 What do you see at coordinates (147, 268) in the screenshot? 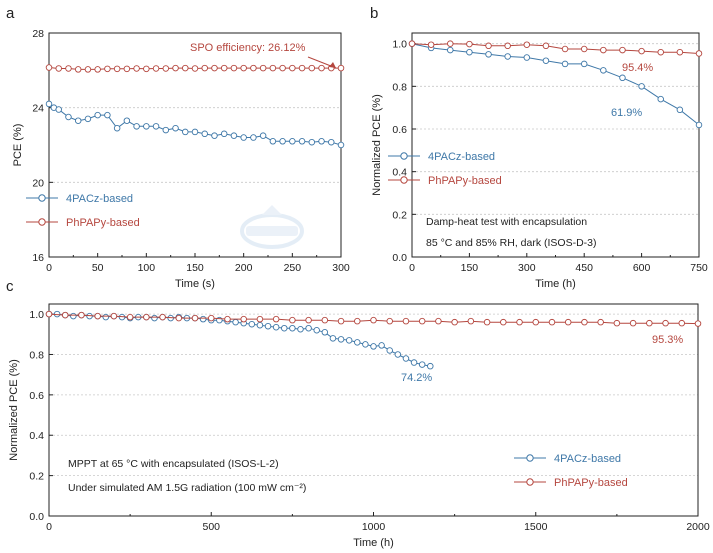
I see `x-tick-label: 100` at bounding box center [147, 268].